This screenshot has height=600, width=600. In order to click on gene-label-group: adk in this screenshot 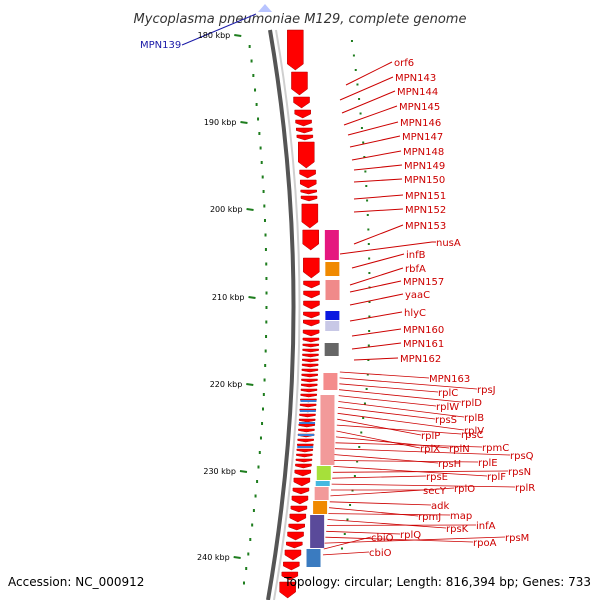, I will do `click(389, 506)`.